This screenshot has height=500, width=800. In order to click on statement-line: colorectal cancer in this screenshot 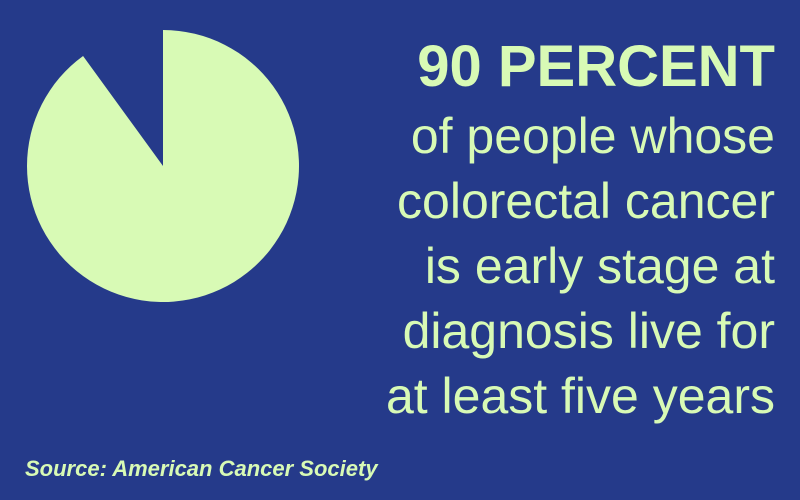, I will do `click(586, 201)`.